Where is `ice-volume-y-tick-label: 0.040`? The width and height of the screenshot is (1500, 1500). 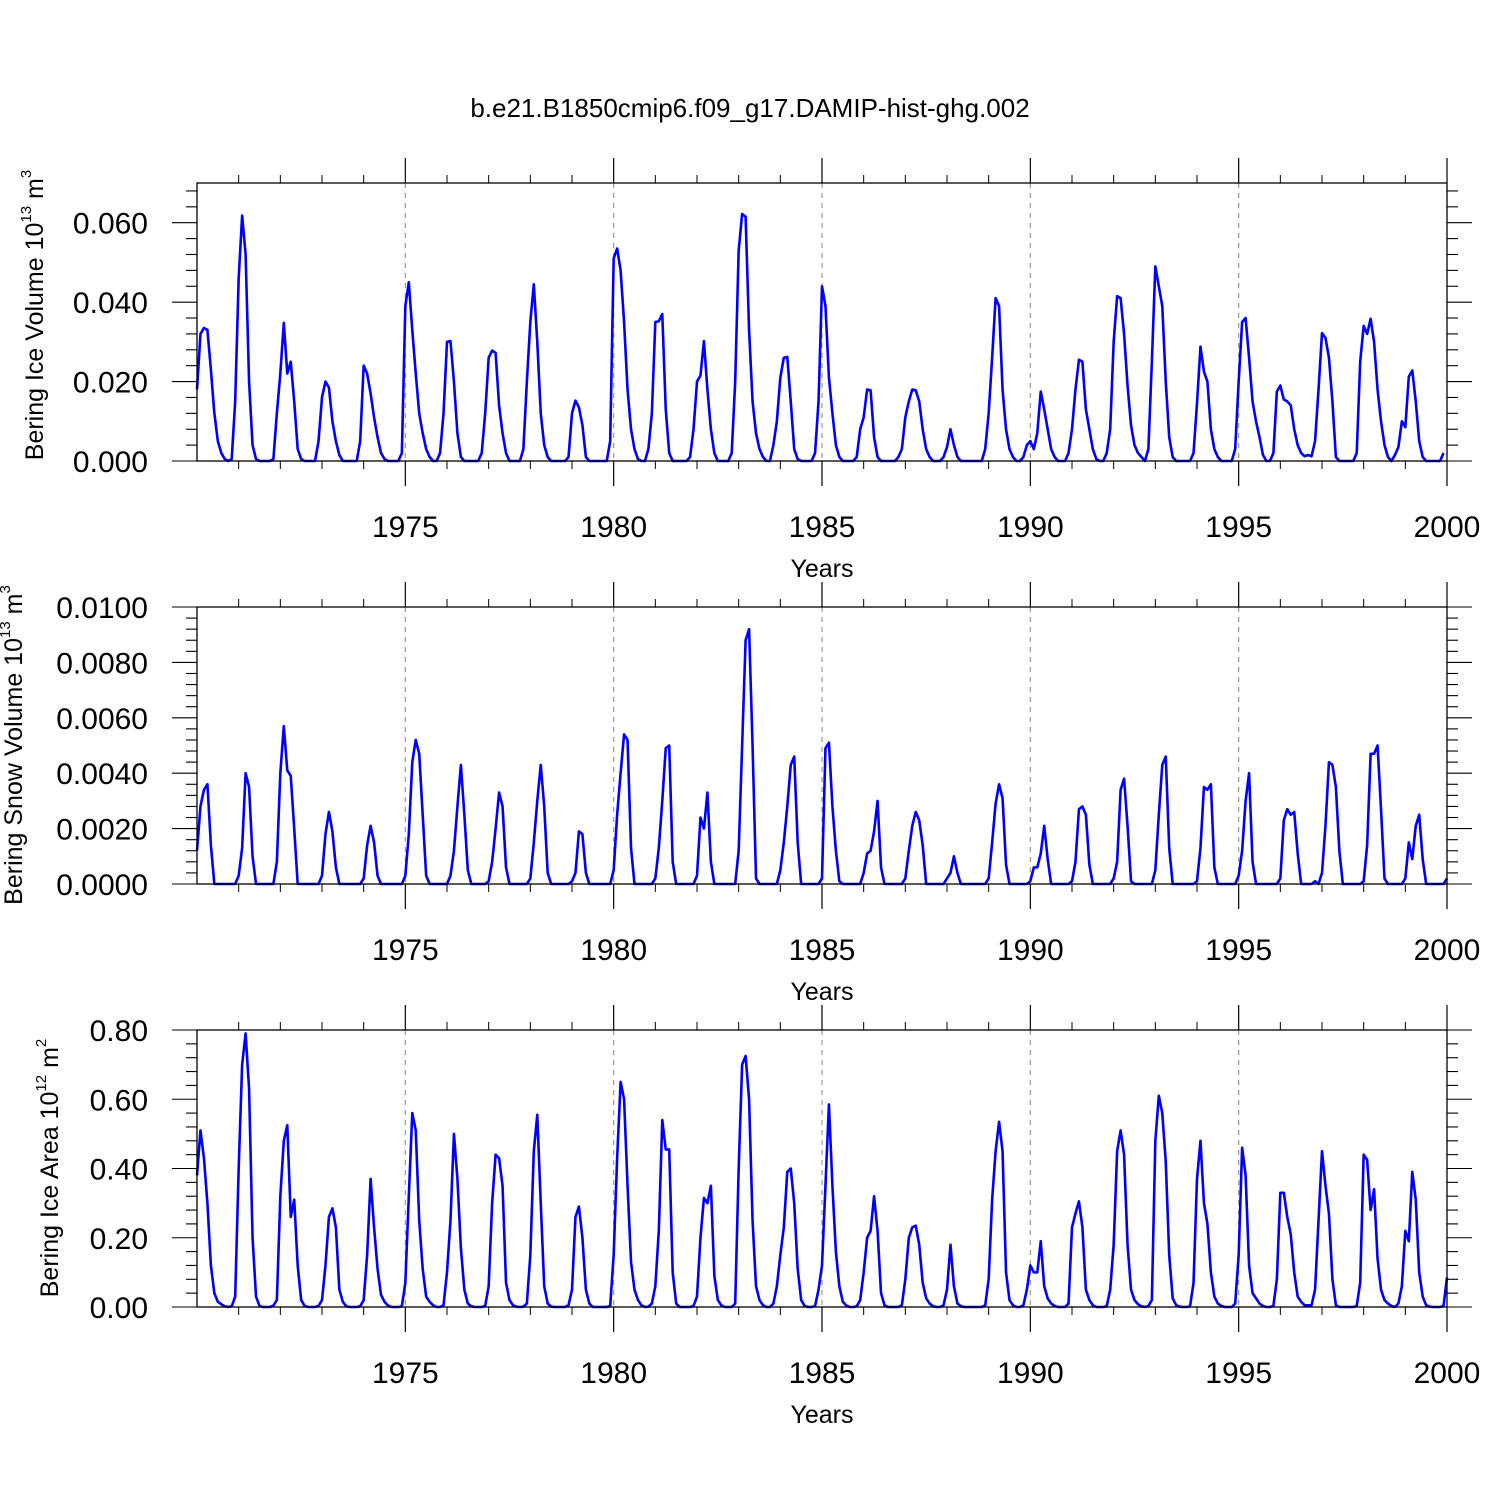 ice-volume-y-tick-label: 0.040 is located at coordinates (110, 303).